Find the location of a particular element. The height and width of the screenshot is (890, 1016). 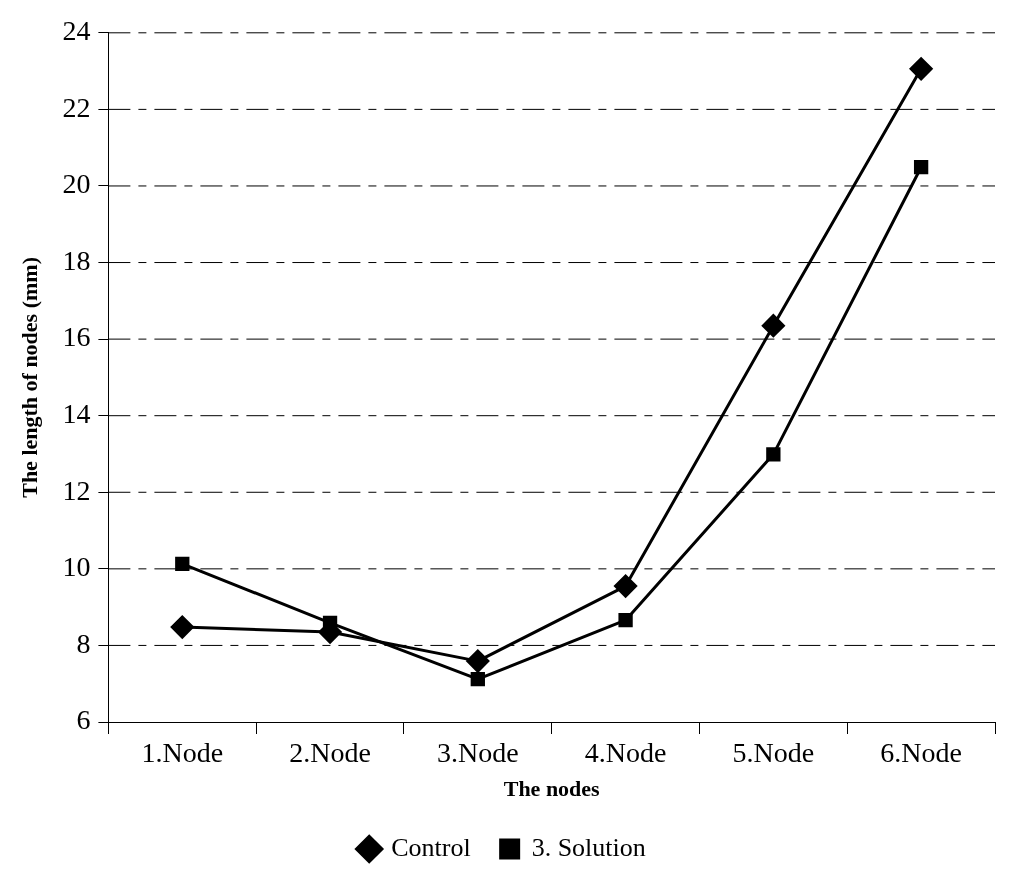

y-tick-label: 6 is located at coordinates (83, 720).